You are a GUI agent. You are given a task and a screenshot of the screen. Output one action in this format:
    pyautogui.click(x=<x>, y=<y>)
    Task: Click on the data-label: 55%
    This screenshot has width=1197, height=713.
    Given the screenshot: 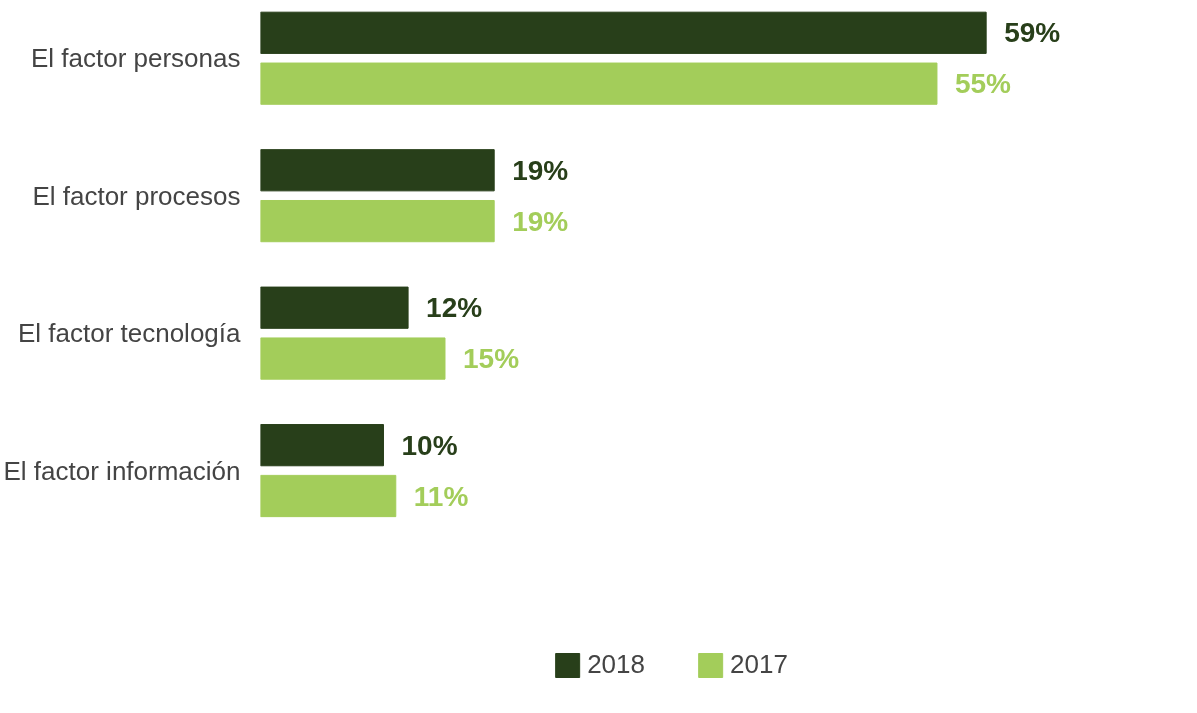 What is the action you would take?
    pyautogui.click(x=983, y=84)
    